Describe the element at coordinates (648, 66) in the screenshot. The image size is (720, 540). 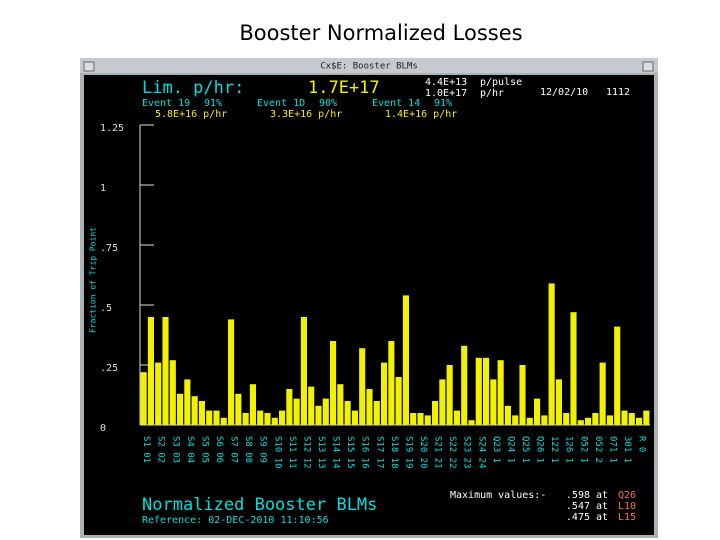
I see `window-maximize-button` at that location.